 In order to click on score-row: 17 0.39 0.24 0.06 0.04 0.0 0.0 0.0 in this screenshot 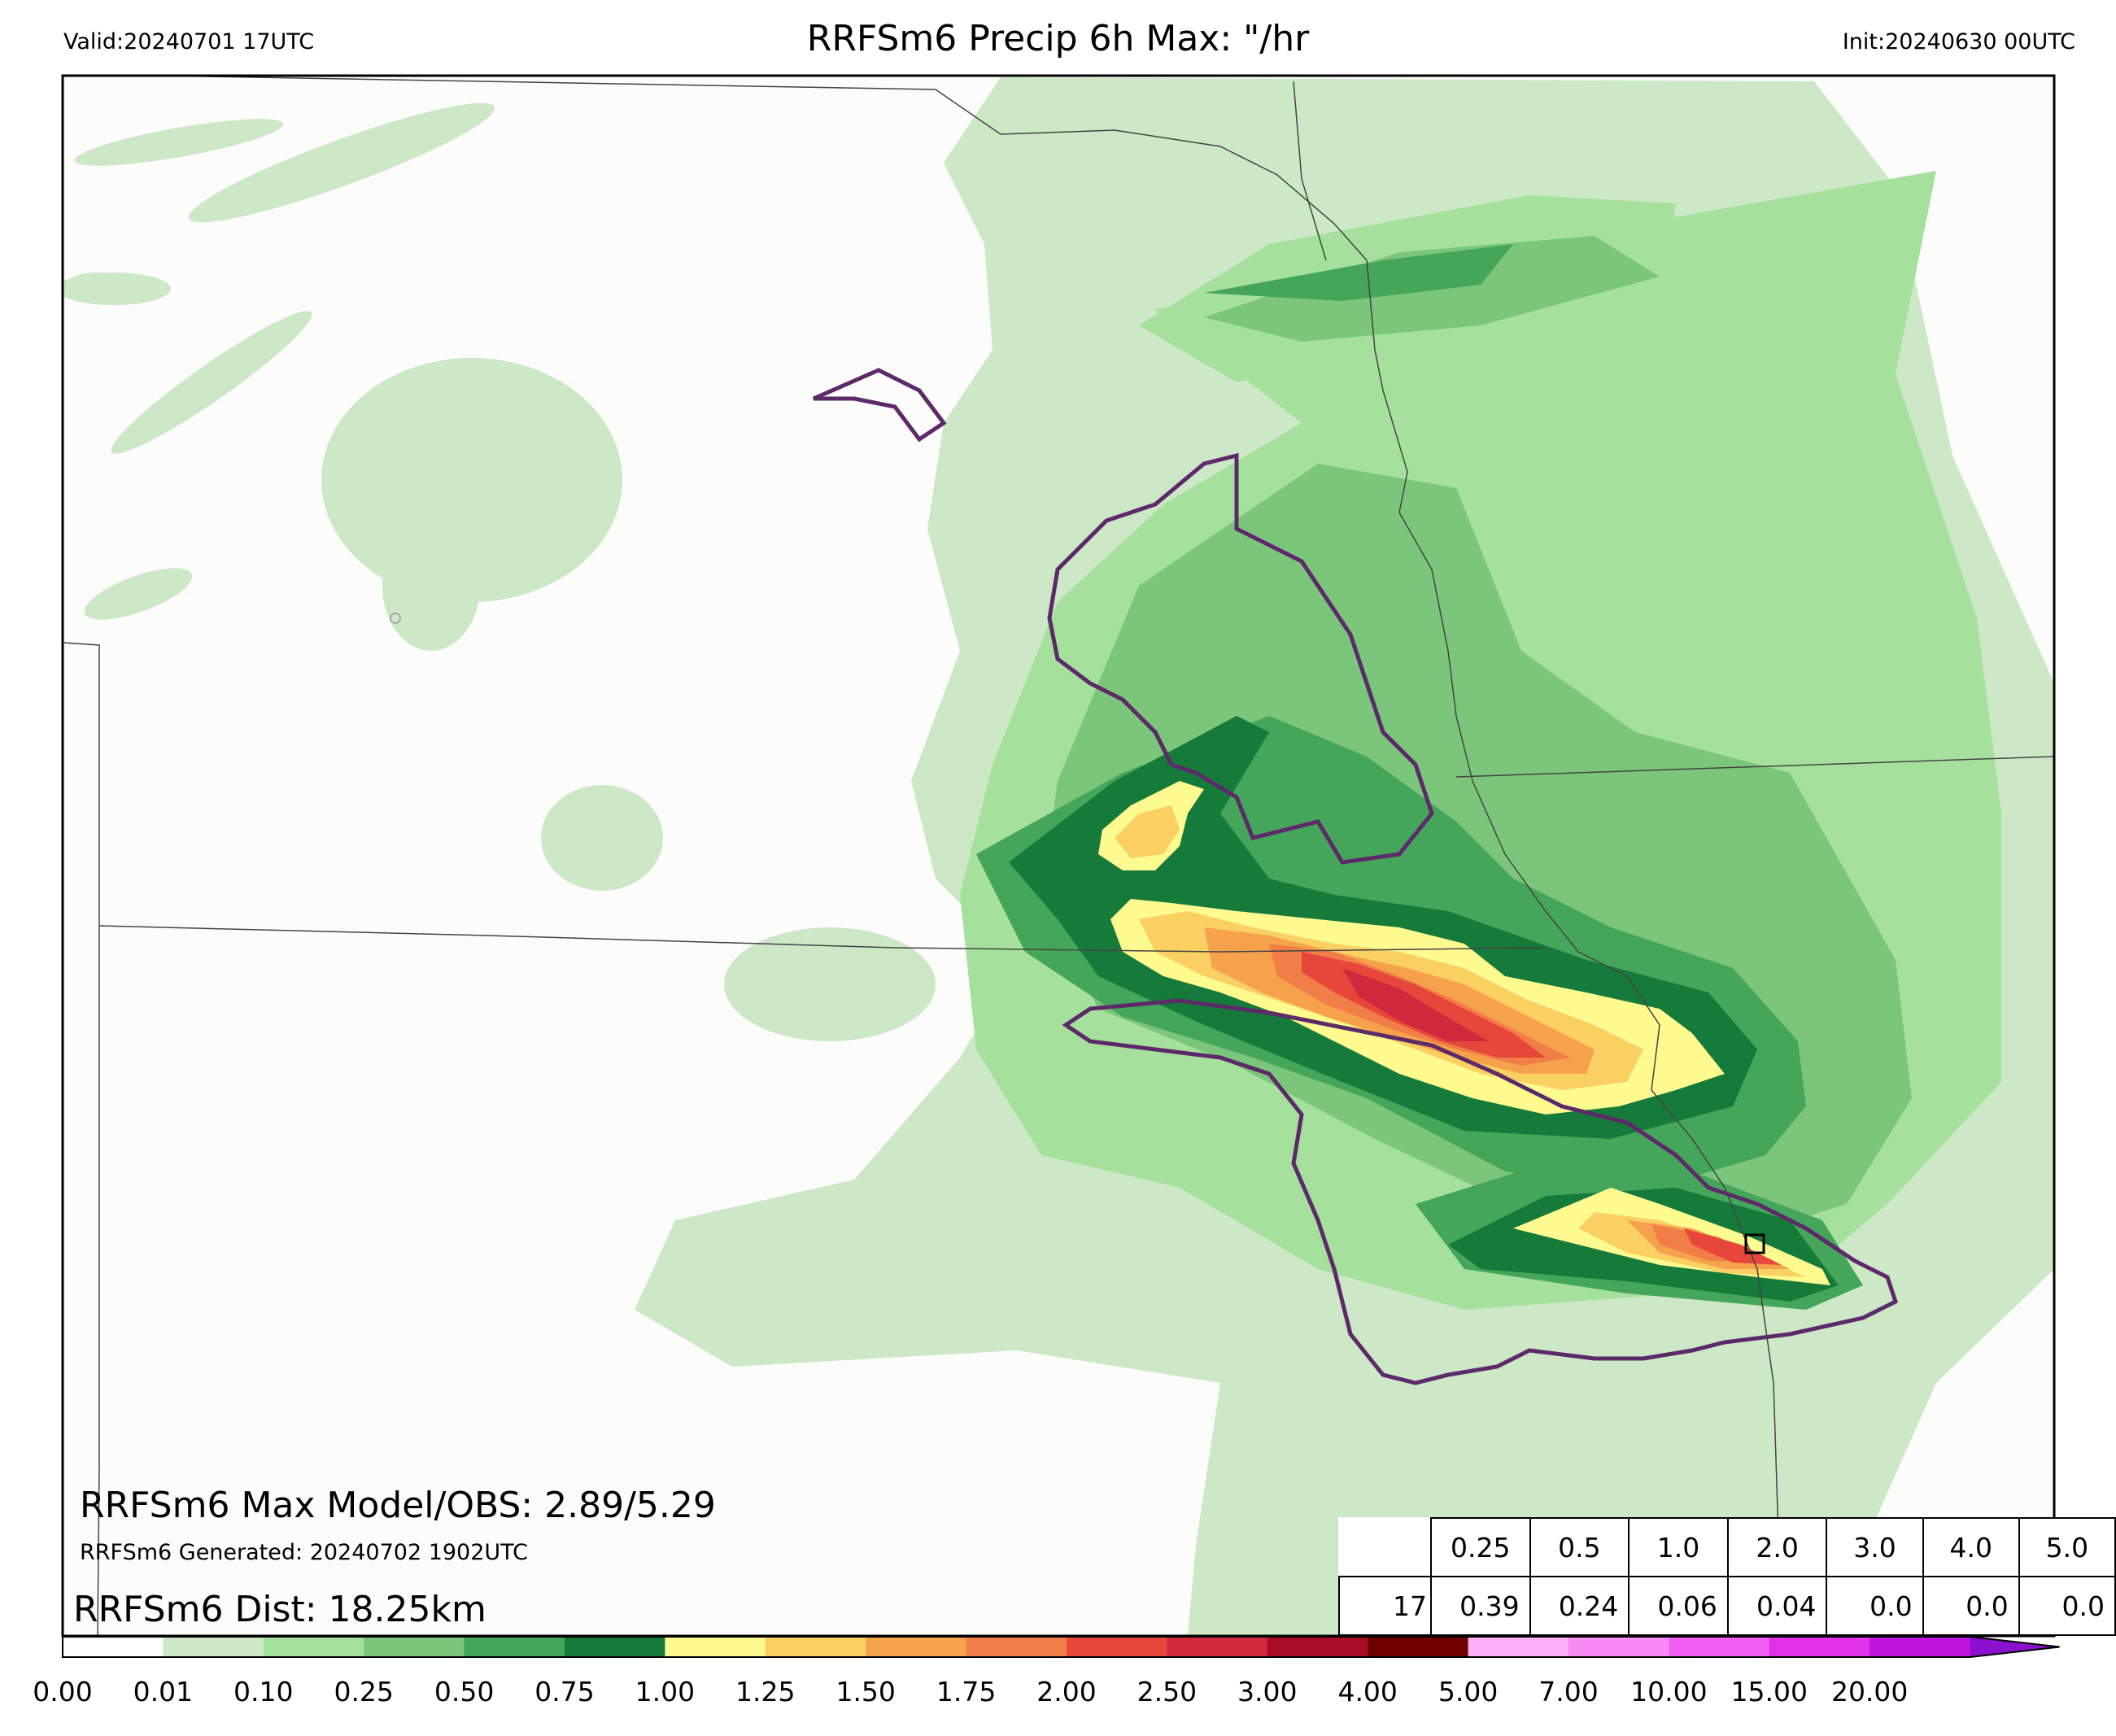, I will do `click(1727, 1606)`.